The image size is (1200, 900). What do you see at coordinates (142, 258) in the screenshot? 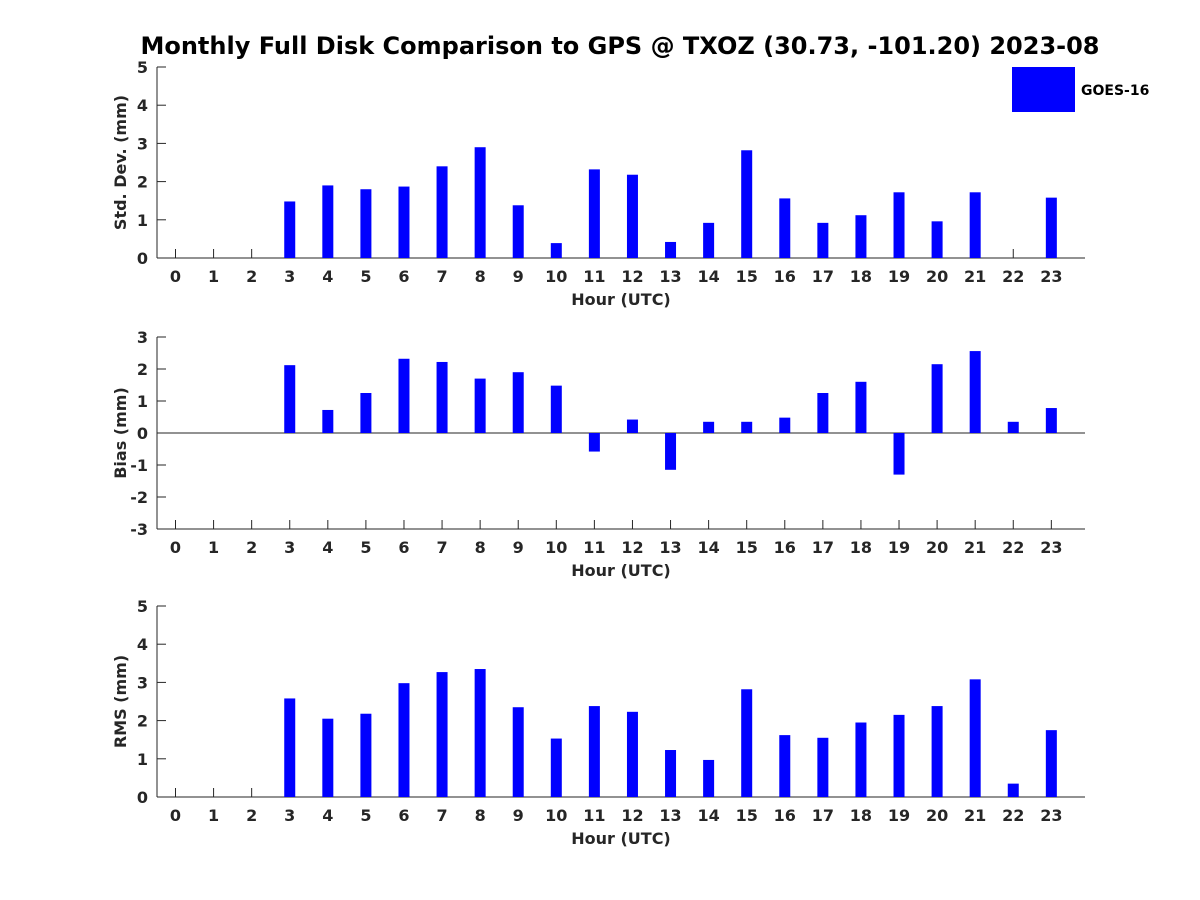
I see `y-tick-label: 0` at bounding box center [142, 258].